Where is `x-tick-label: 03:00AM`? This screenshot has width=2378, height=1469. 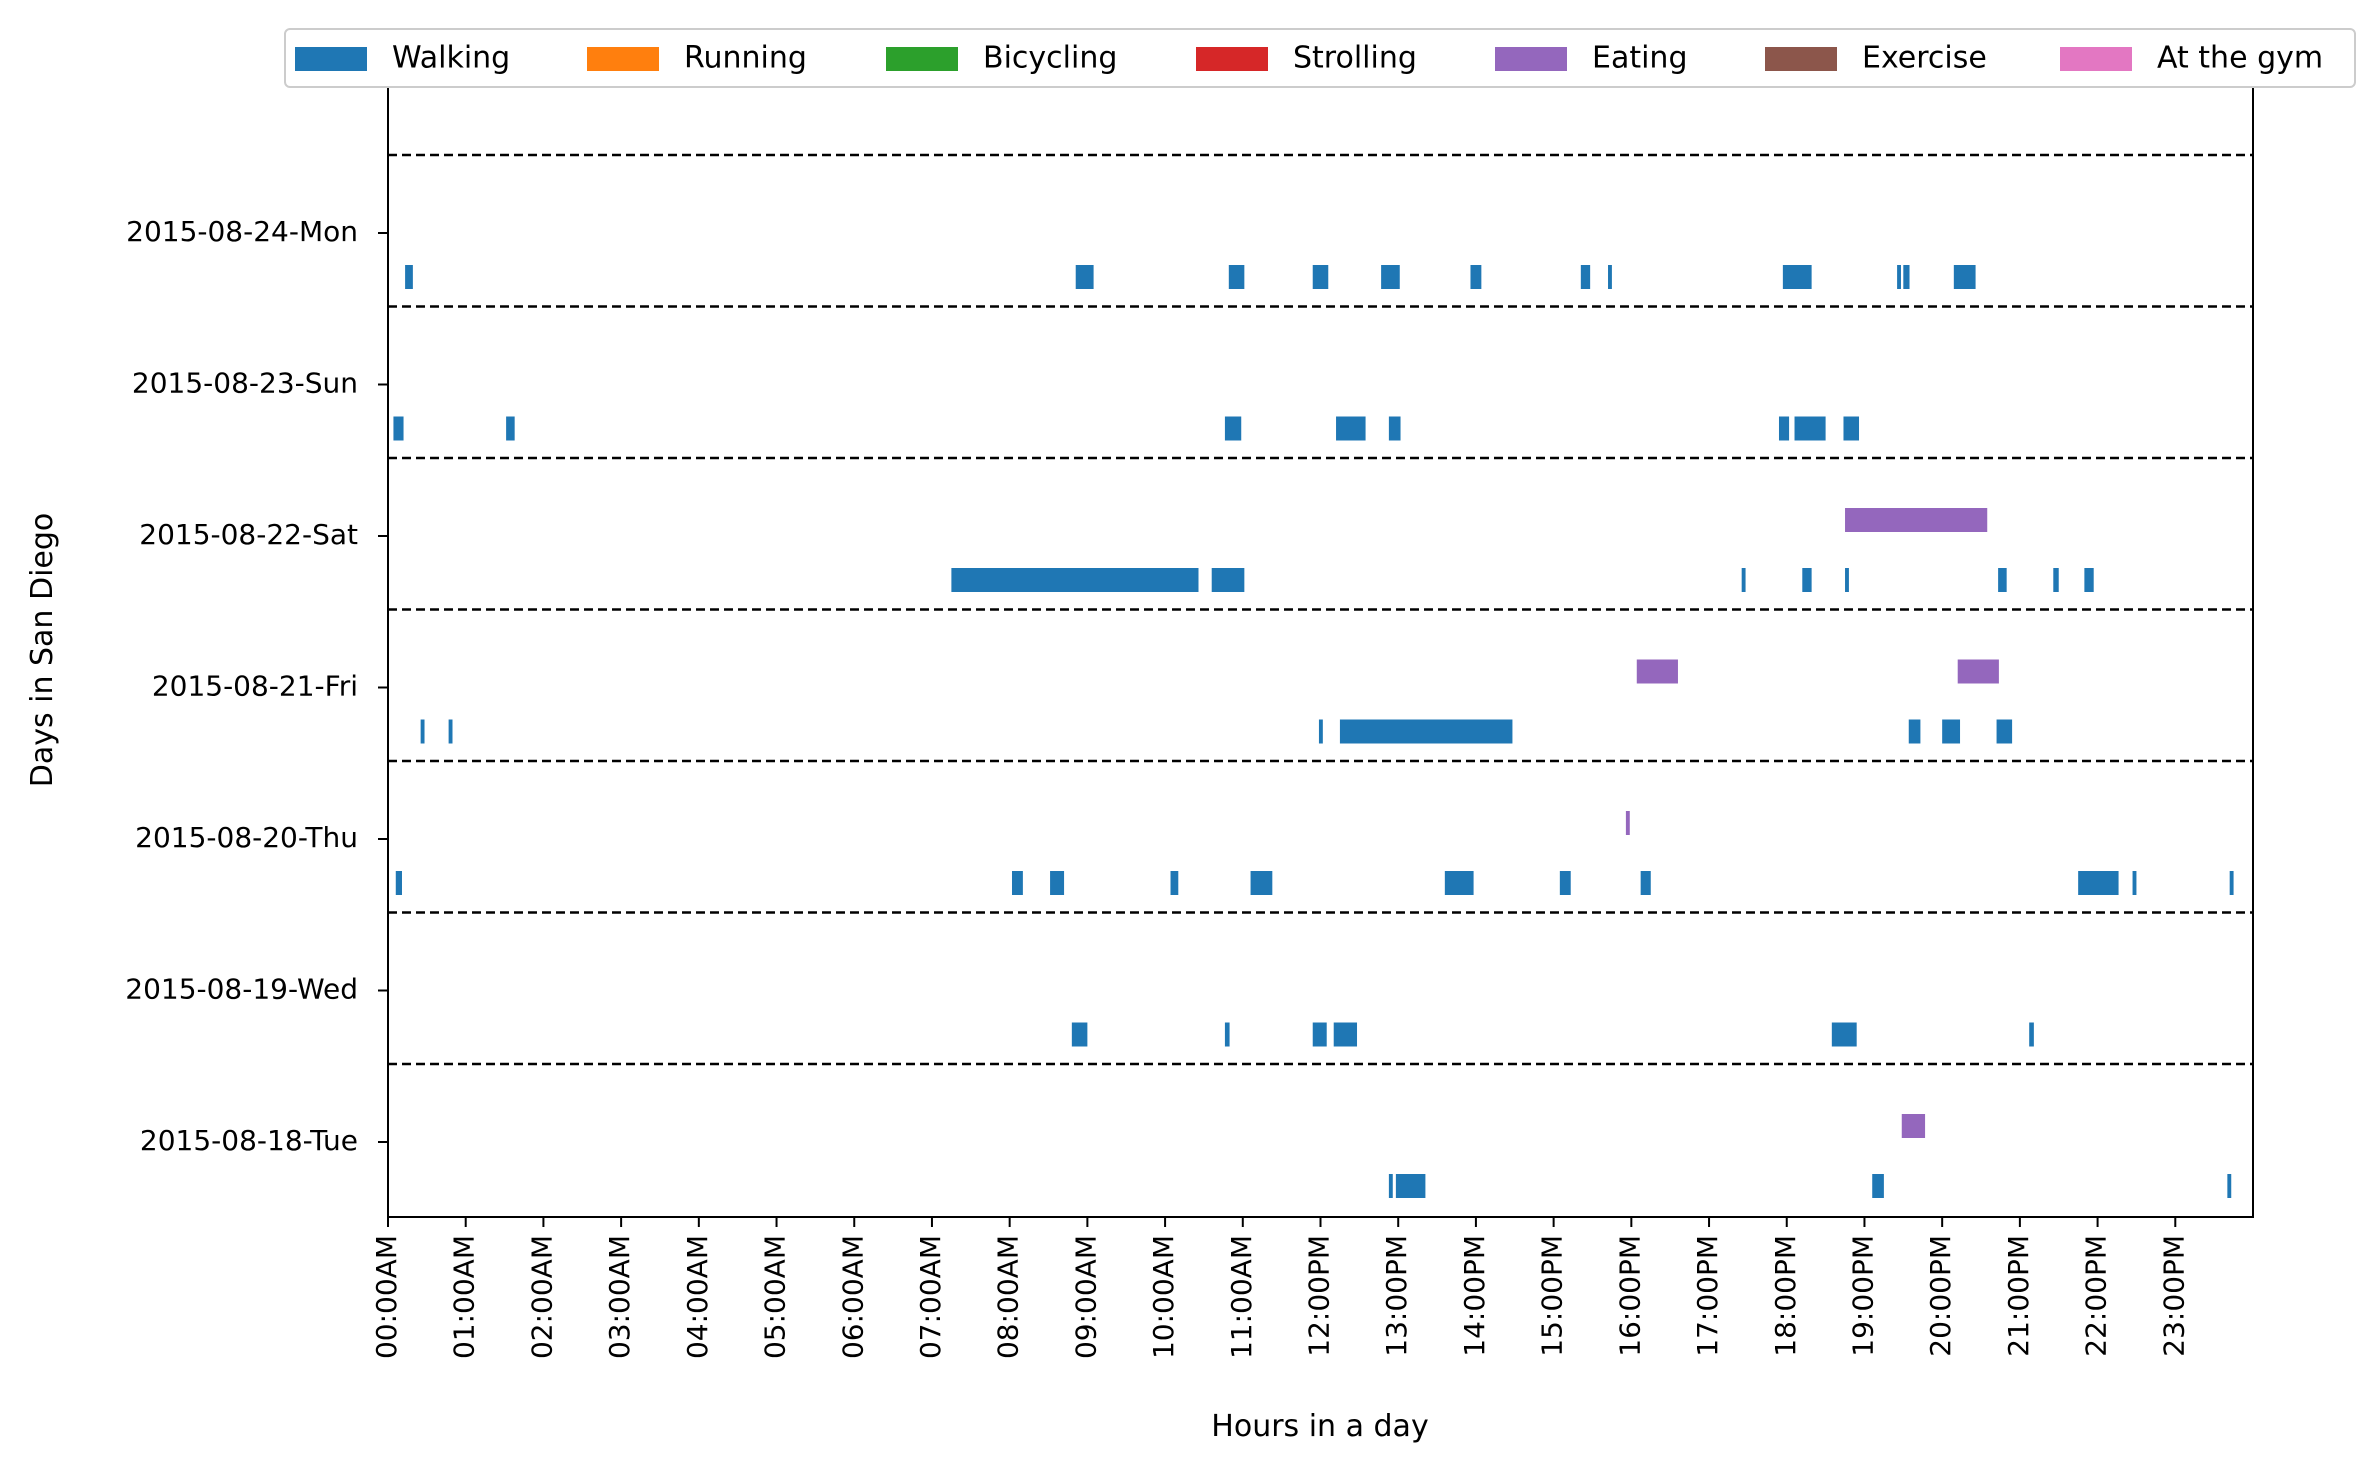
x-tick-label: 03:00AM is located at coordinates (619, 1297).